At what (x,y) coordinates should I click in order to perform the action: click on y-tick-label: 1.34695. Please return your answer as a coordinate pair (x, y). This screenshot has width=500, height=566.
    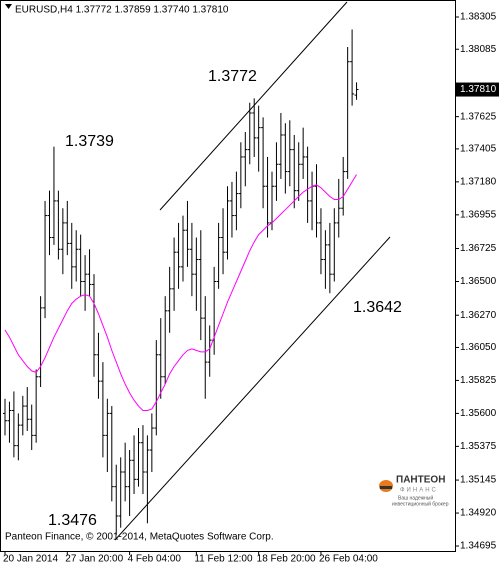
    Looking at the image, I should click on (478, 546).